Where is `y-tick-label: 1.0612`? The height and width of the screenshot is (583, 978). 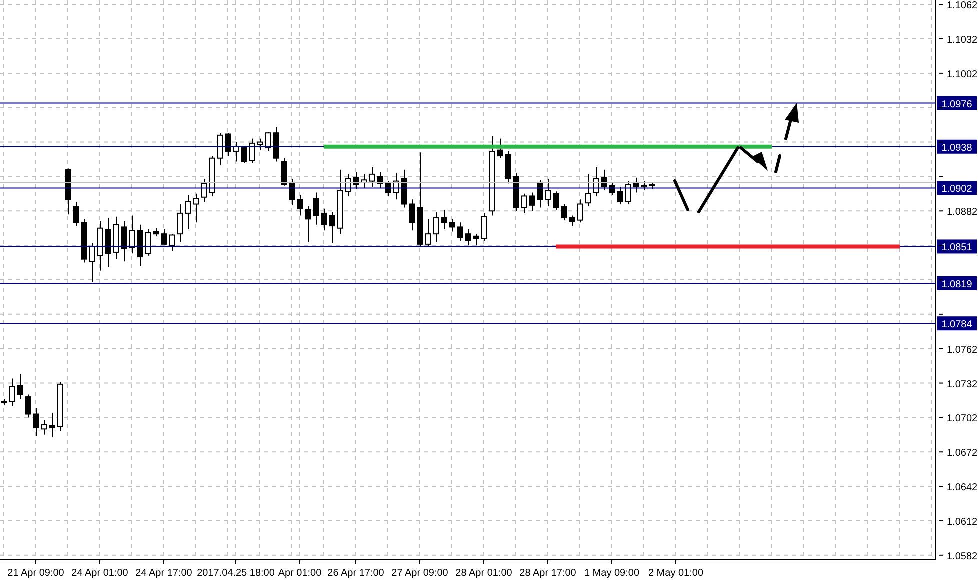
y-tick-label: 1.0612 is located at coordinates (962, 522).